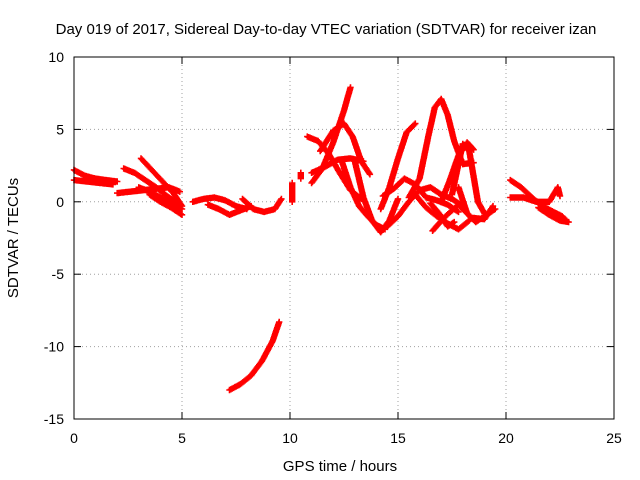  What do you see at coordinates (182, 438) in the screenshot?
I see `x-tick-label: 5` at bounding box center [182, 438].